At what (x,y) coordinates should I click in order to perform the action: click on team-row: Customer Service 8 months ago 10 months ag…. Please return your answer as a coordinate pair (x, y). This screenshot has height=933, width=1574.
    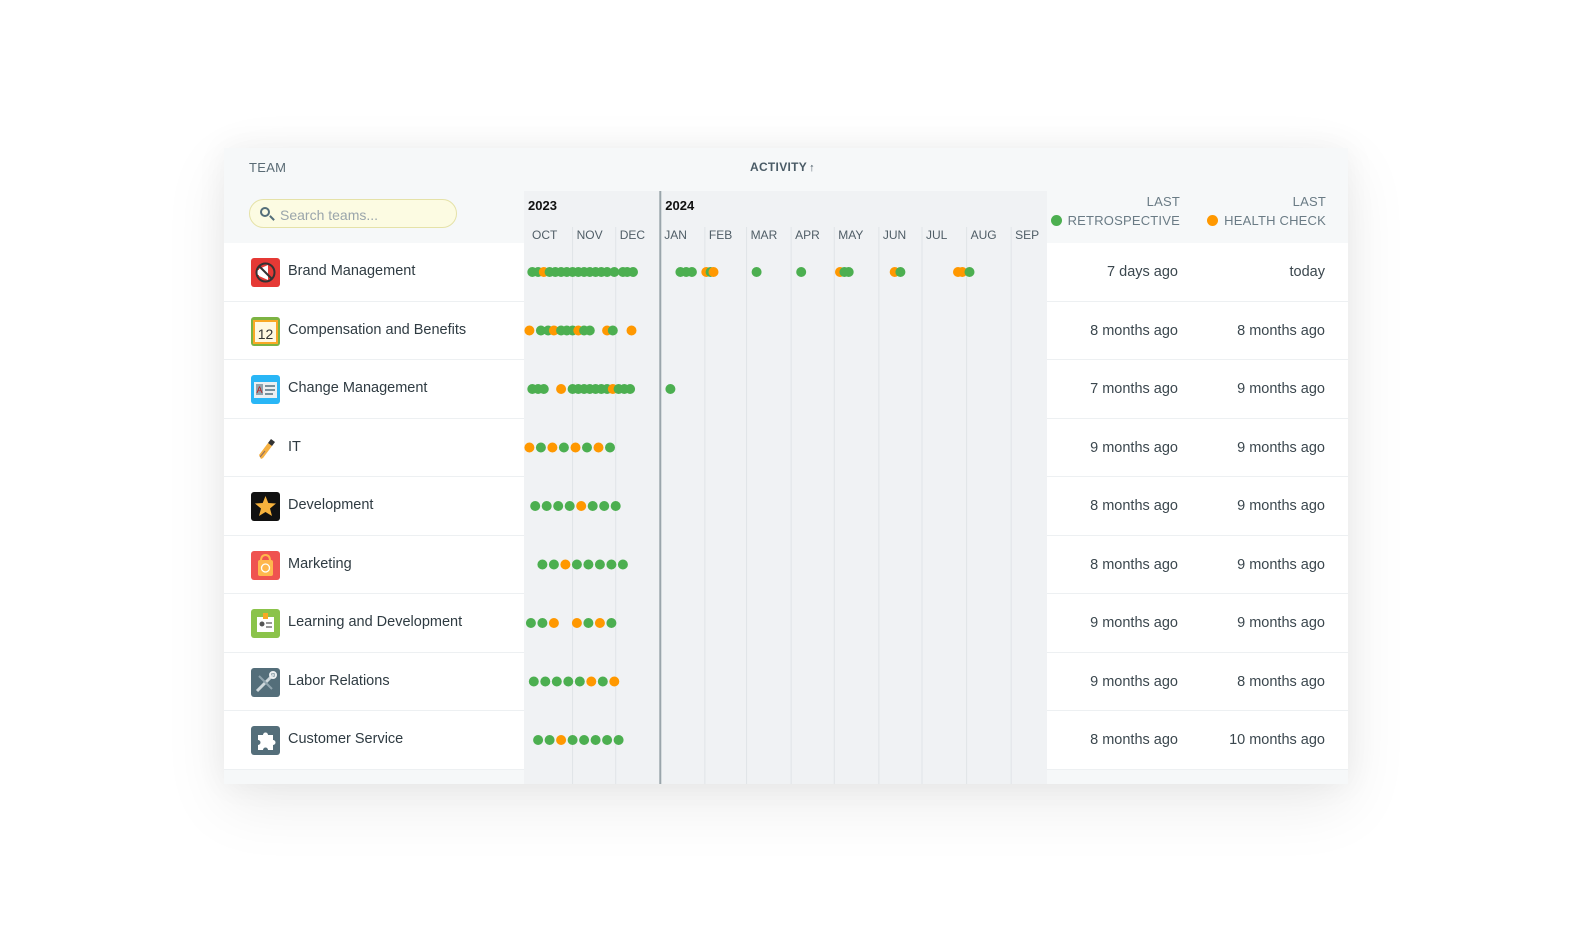
    Looking at the image, I should click on (786, 740).